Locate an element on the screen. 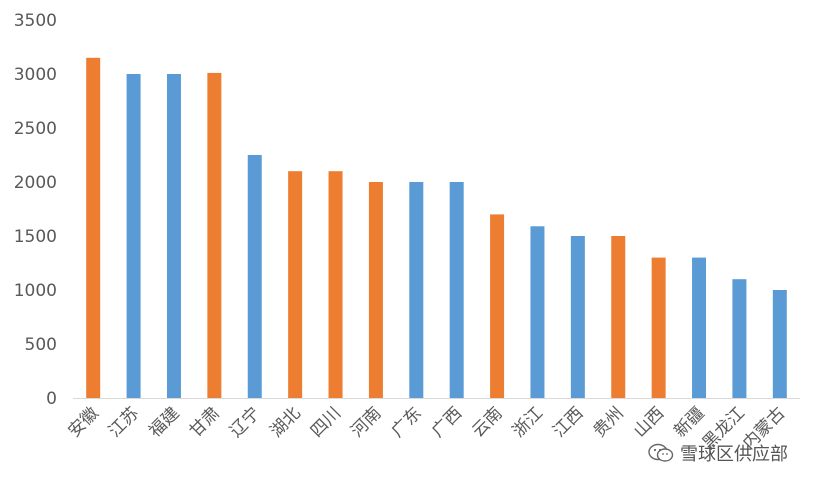 This screenshot has width=814, height=494. y-tick-label: 3000 is located at coordinates (35, 75).